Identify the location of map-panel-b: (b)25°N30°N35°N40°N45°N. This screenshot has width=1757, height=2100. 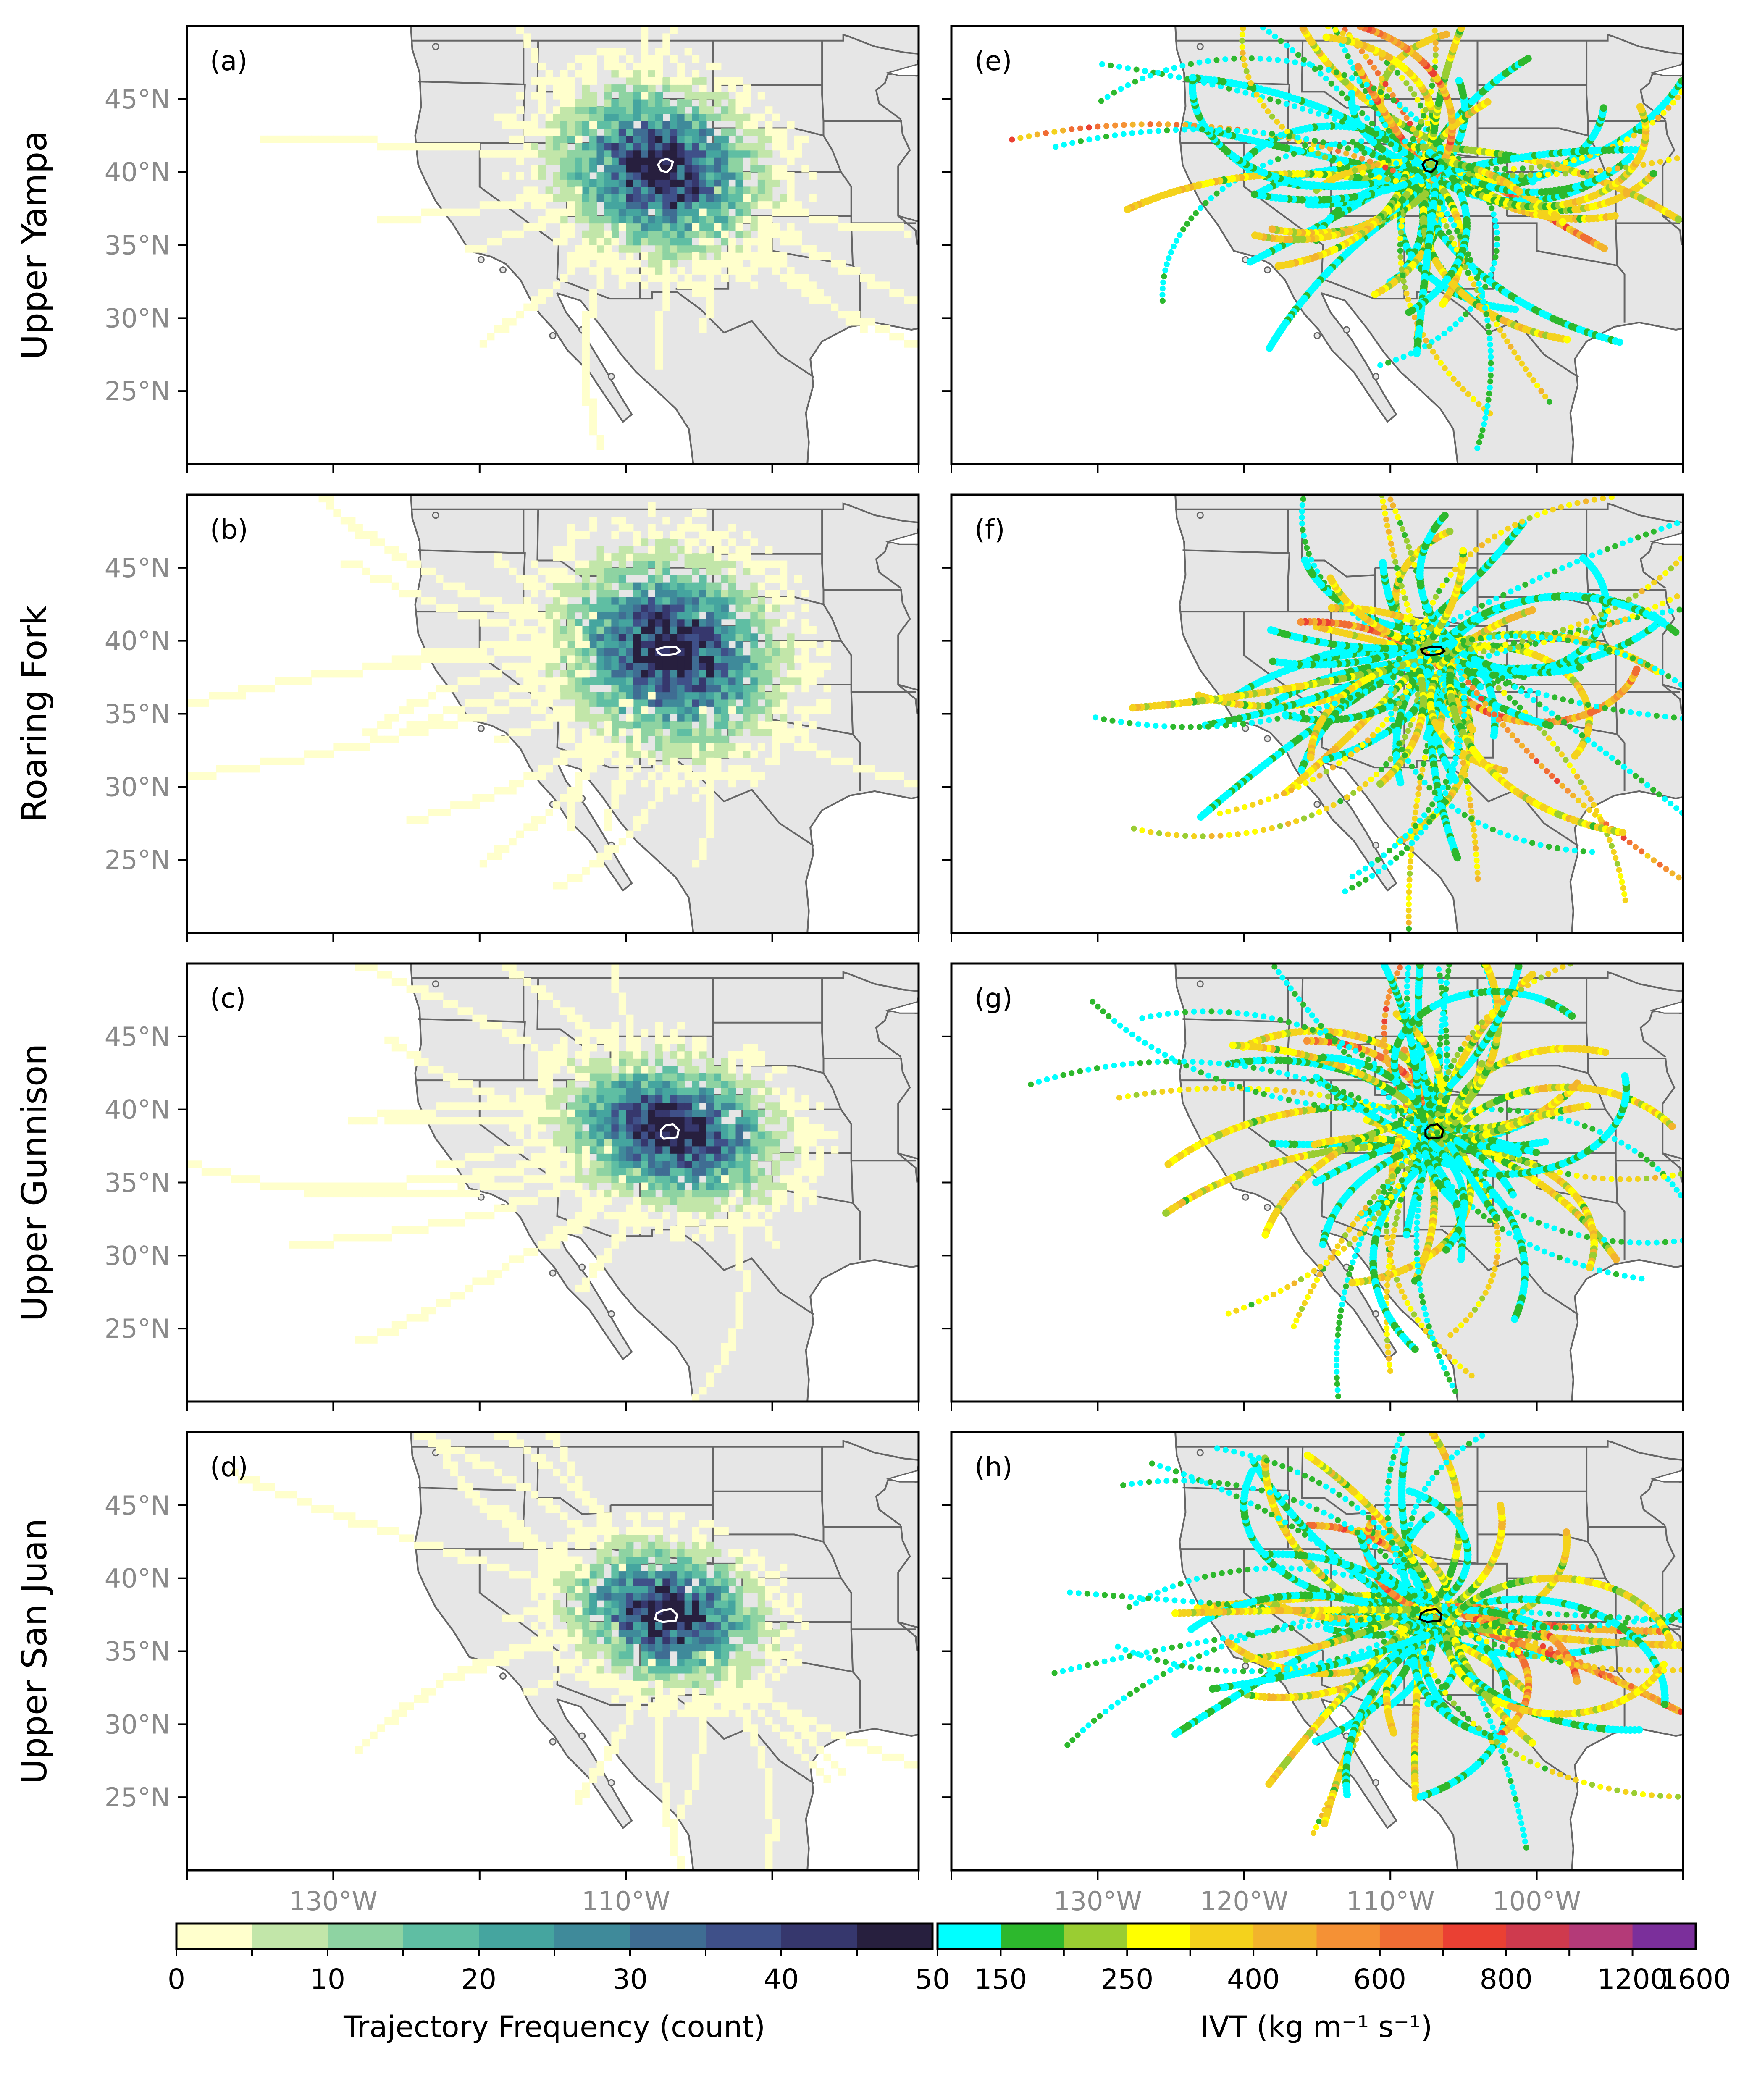
(512, 718).